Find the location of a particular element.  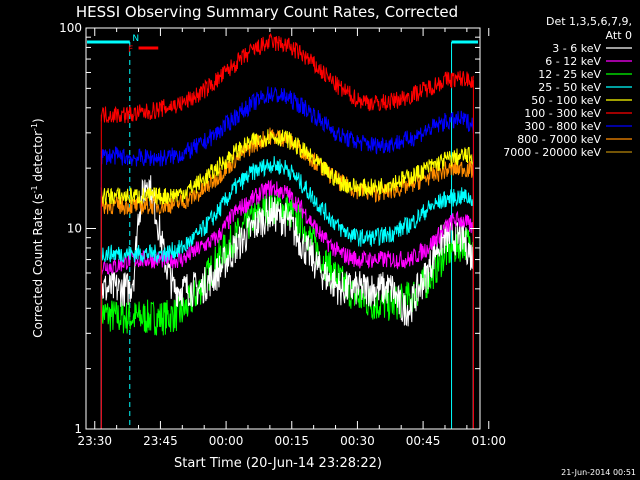

legend-label-5: 100 - 300 keV is located at coordinates (562, 113).